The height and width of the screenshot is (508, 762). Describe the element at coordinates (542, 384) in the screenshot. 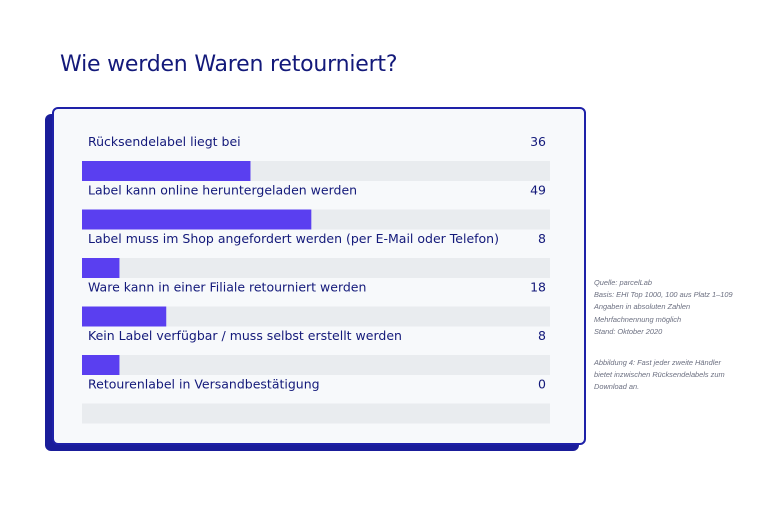

I see `value-label: 0` at that location.